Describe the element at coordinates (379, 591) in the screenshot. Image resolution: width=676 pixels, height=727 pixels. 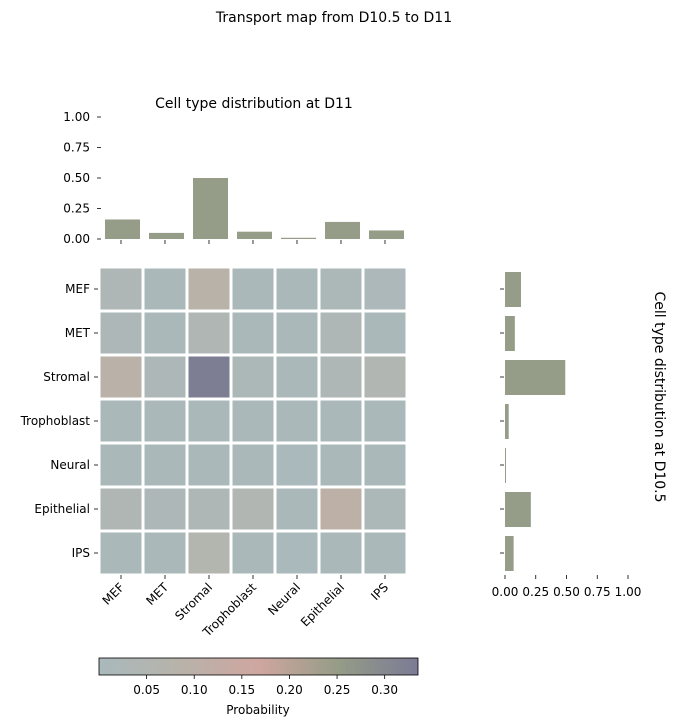
I see `heatmap-col-label-6: IPS` at that location.